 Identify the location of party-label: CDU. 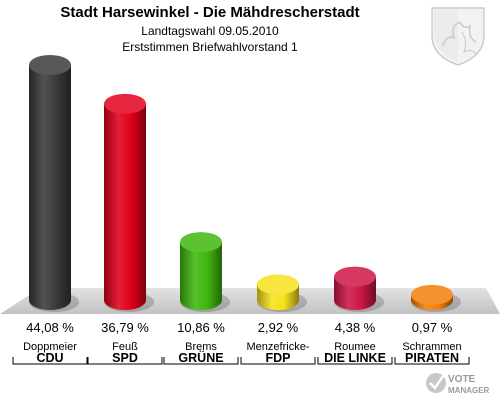
(49, 358).